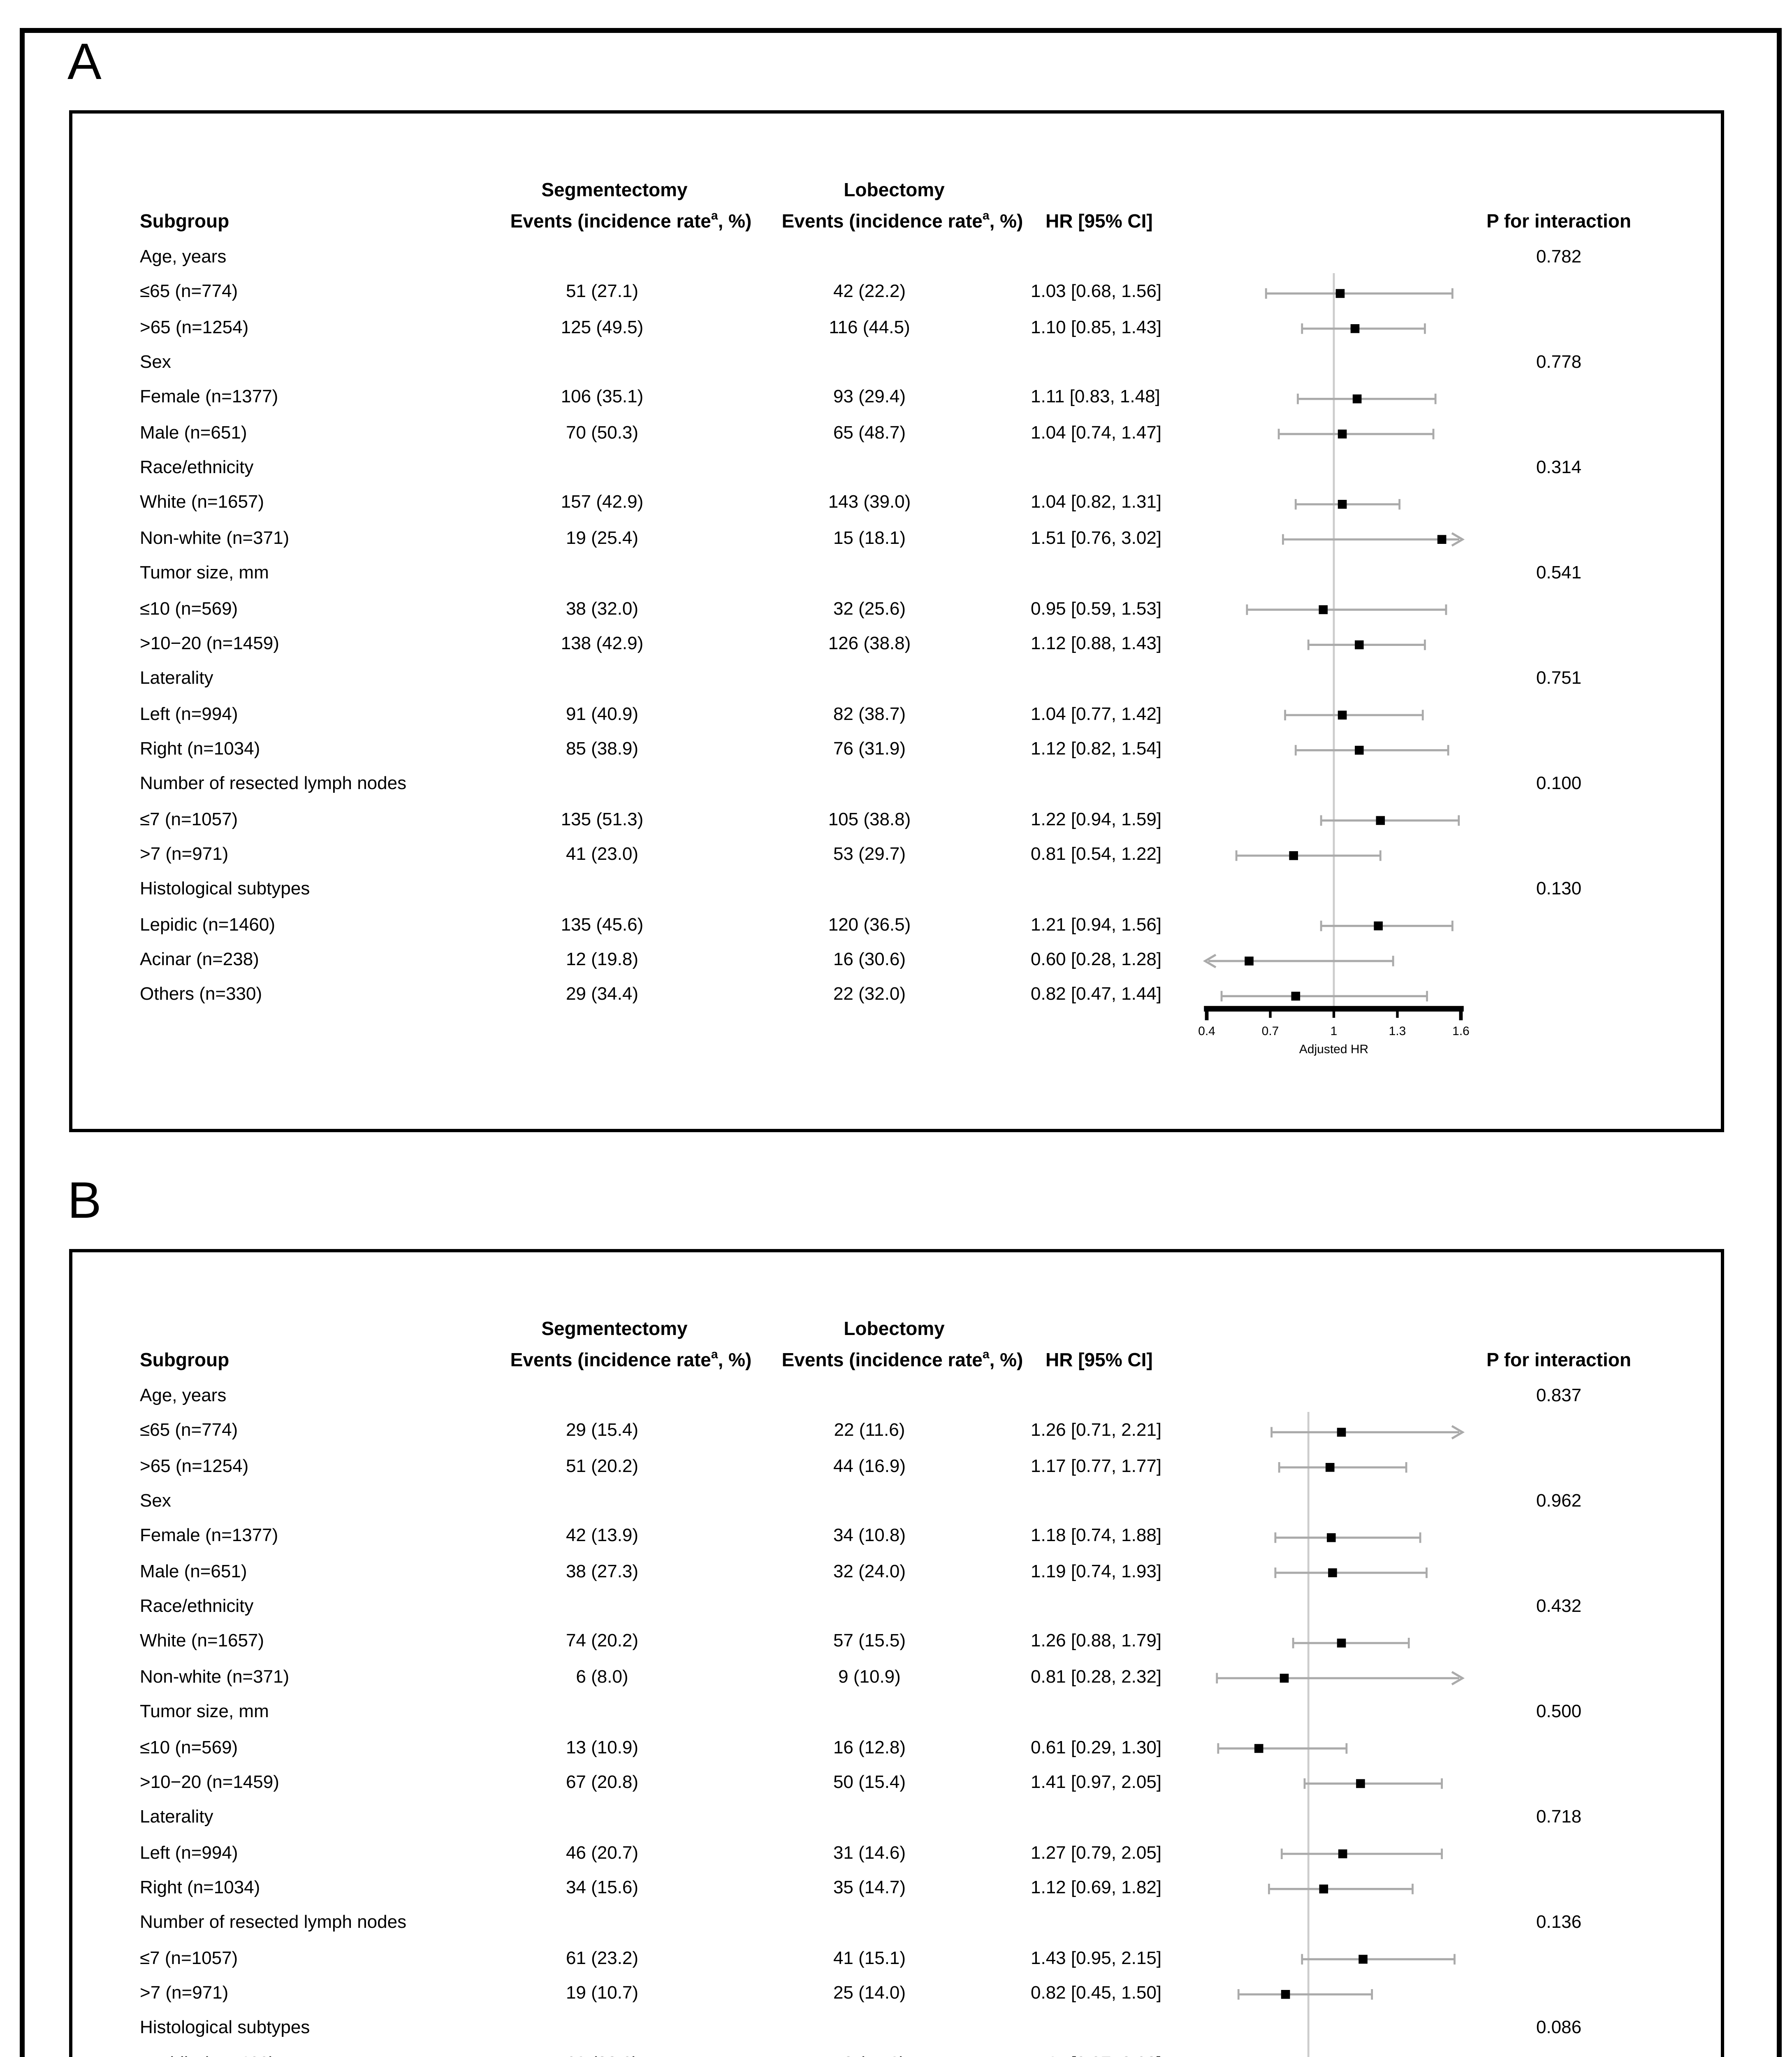 The height and width of the screenshot is (2057, 1792). Describe the element at coordinates (1096, 2056) in the screenshot. I see `hr-ci-value: 1.41 [0.97, 2.03]` at that location.